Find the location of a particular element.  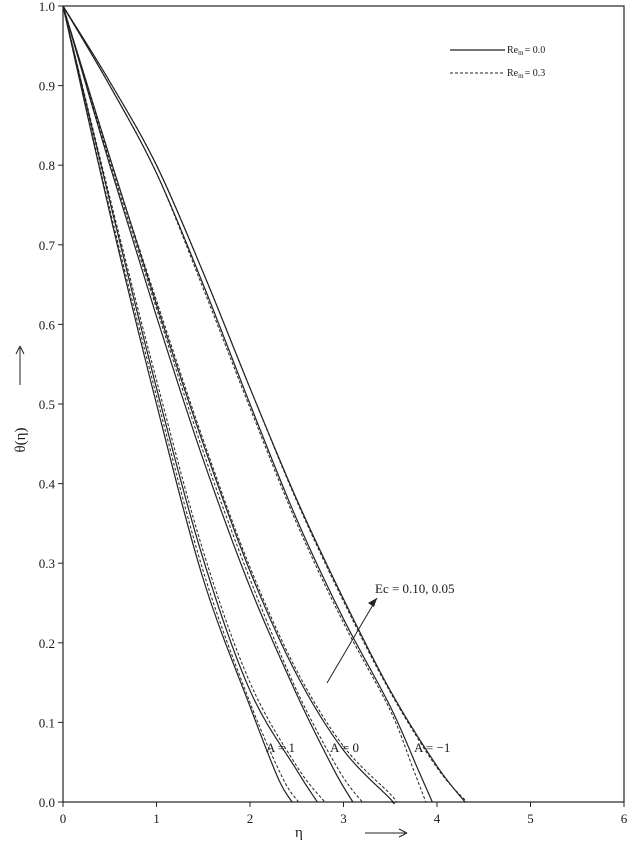

ec-arrow-line is located at coordinates (352, 640).